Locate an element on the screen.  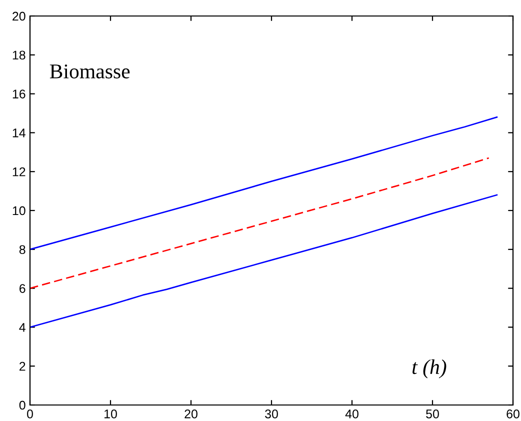
x-tick-label: 40 is located at coordinates (351, 413).